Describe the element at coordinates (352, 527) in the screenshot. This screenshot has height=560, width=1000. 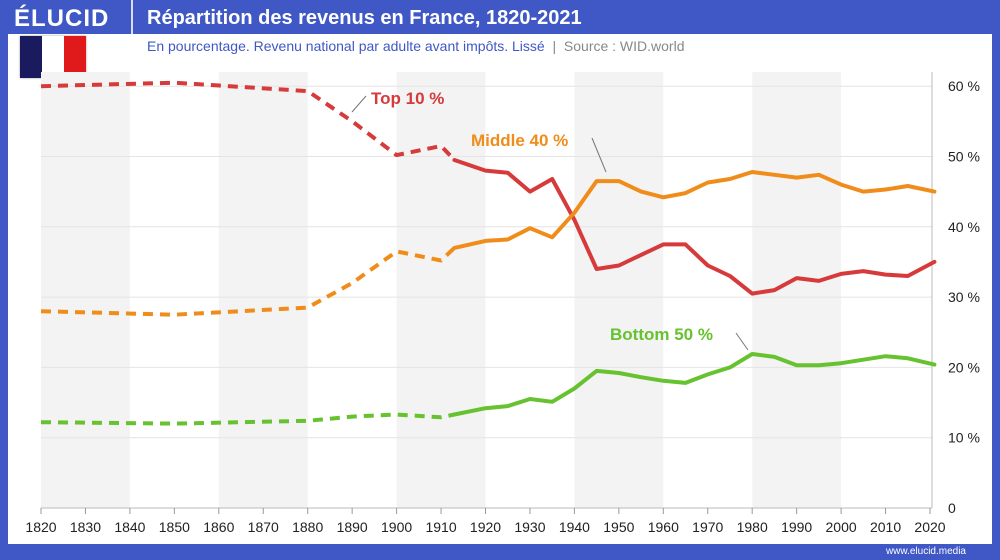
I see `x-tick-label: 1890` at that location.